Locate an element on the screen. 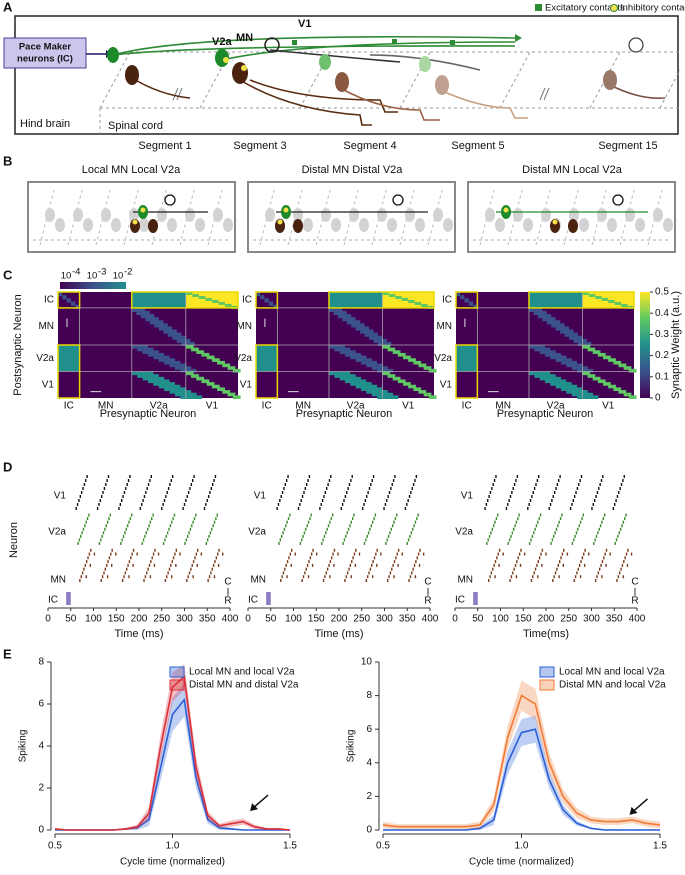 The image size is (685, 875). colorbar-tick-label: 0.1 is located at coordinates (662, 376).